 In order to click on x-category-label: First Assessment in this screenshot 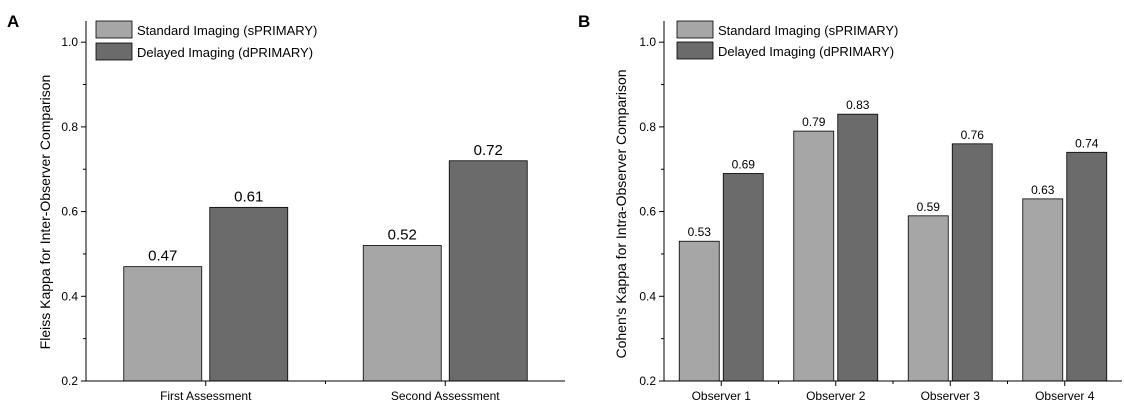, I will do `click(206, 396)`.